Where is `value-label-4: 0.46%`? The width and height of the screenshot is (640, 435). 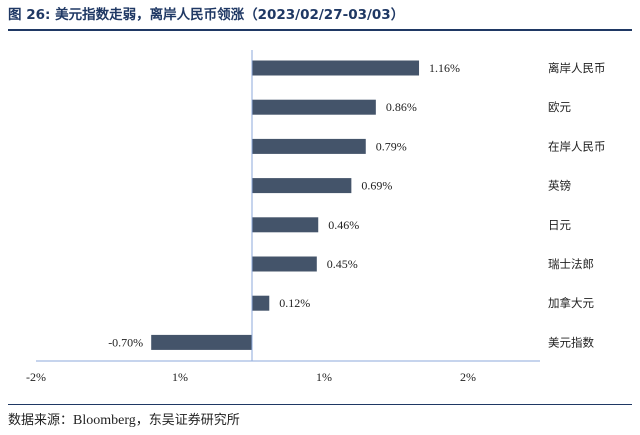 value-label-4: 0.46% is located at coordinates (343, 225).